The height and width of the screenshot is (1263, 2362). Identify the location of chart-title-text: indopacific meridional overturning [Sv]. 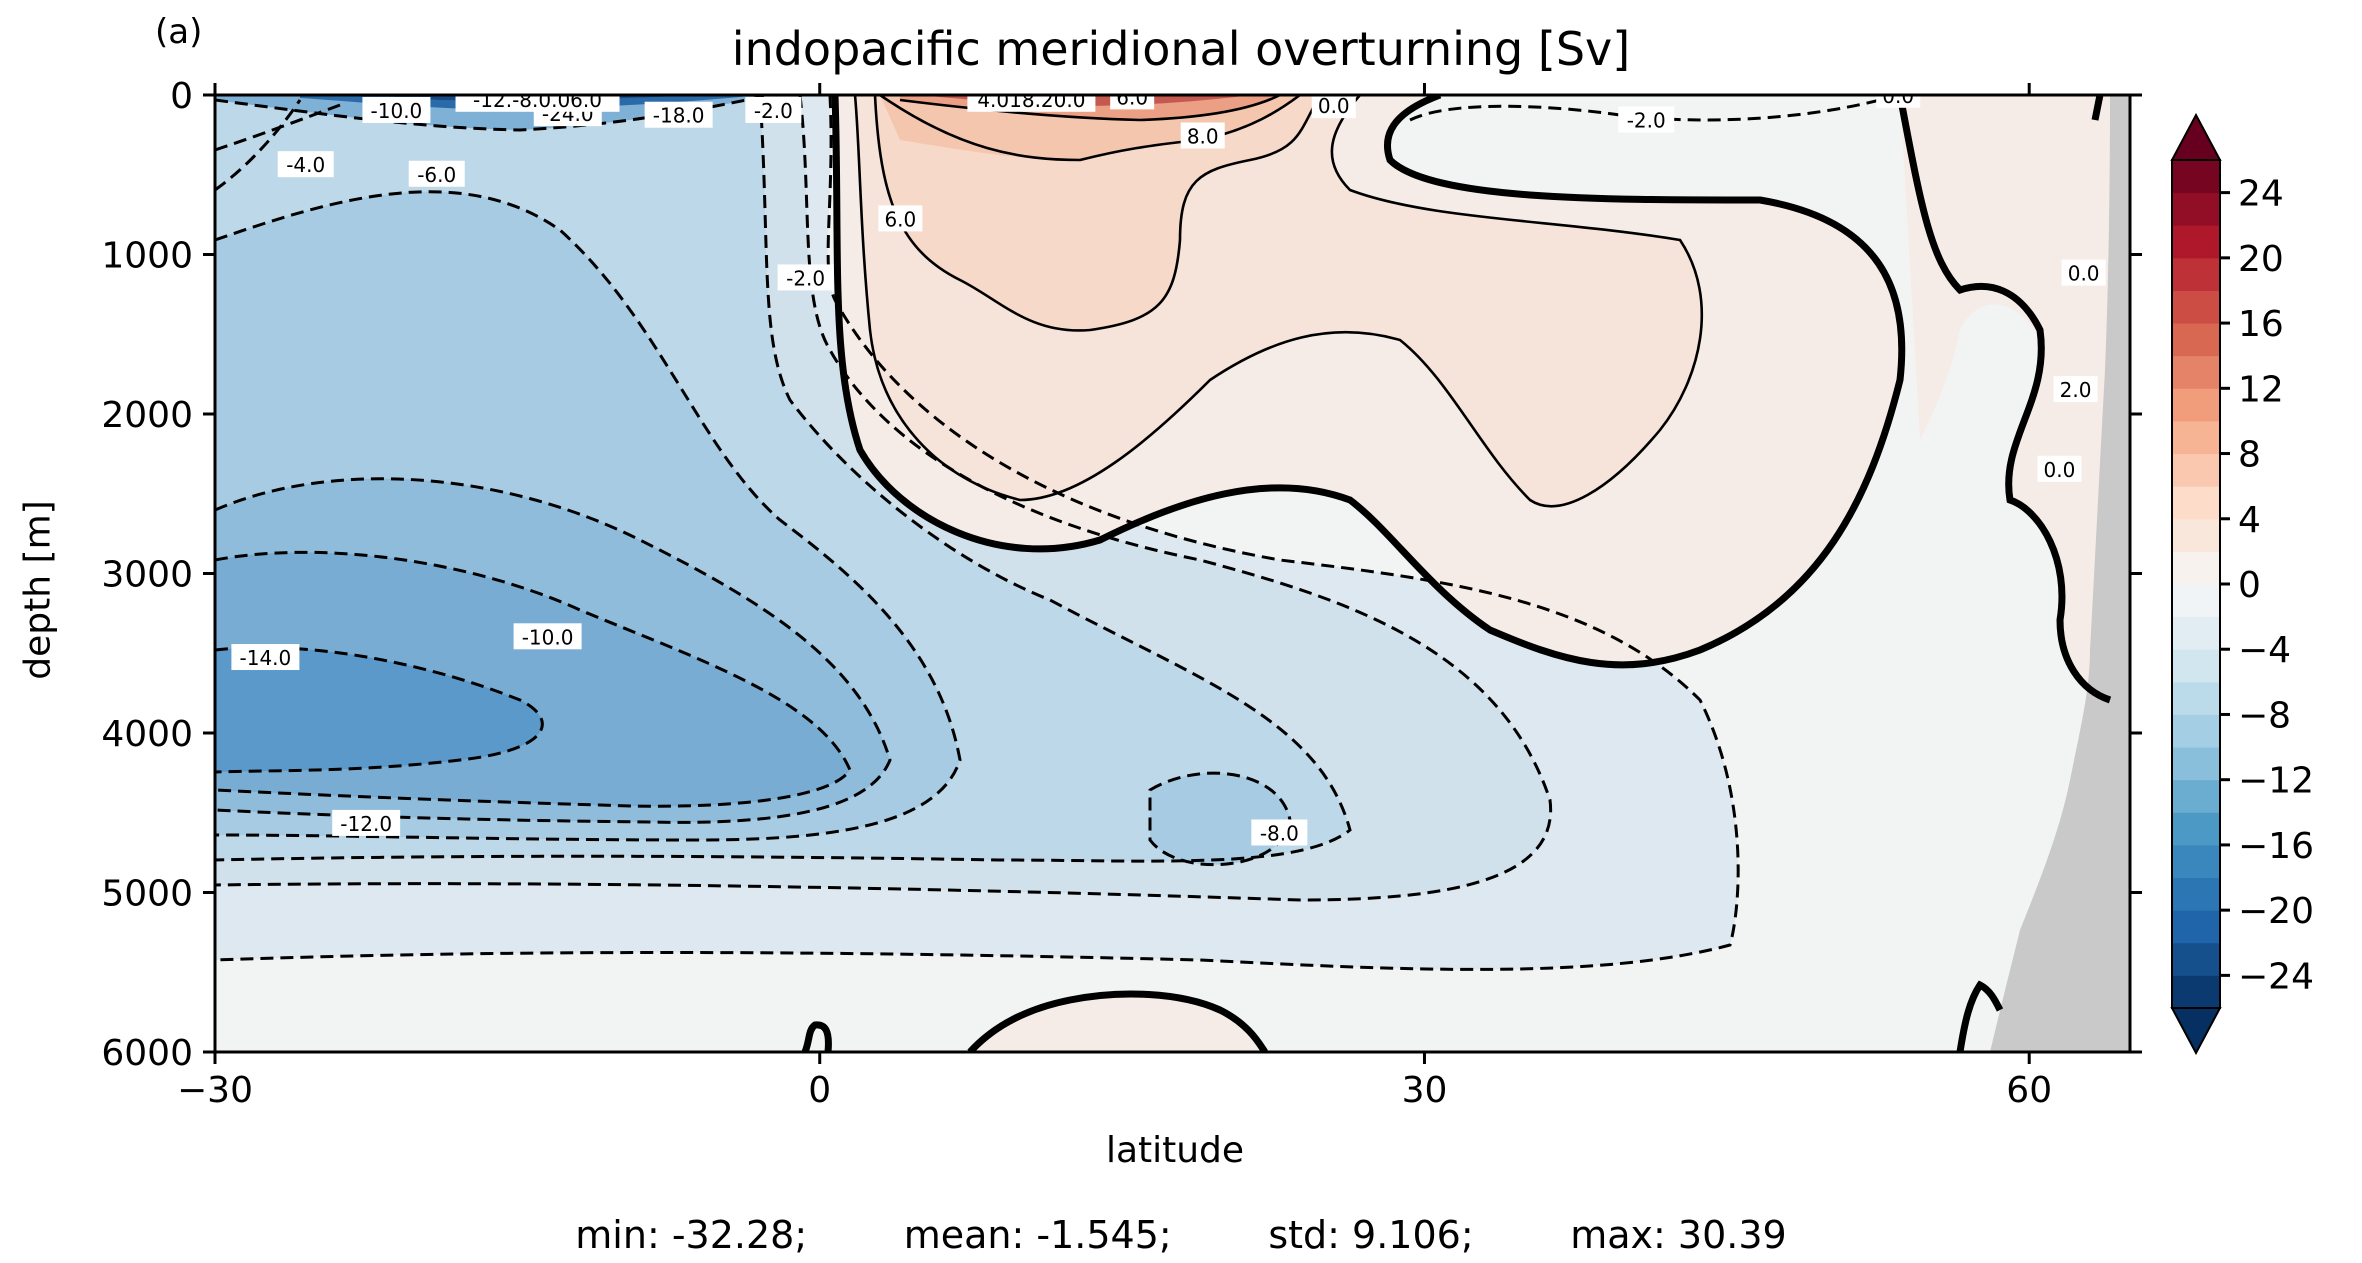
(1181, 49).